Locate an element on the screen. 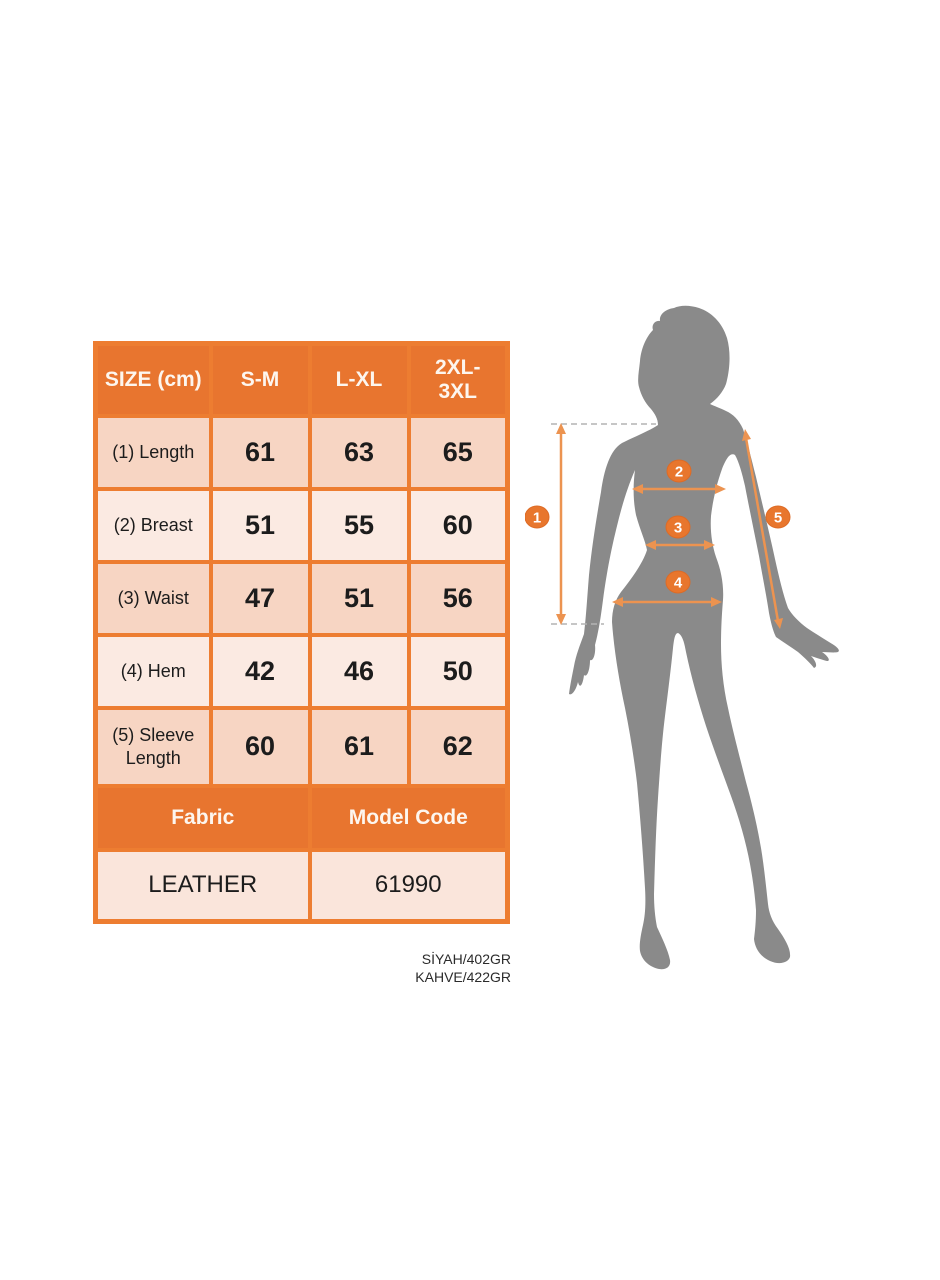 Image resolution: width=940 pixels, height=1280 pixels. marker-2: 2 is located at coordinates (679, 471).